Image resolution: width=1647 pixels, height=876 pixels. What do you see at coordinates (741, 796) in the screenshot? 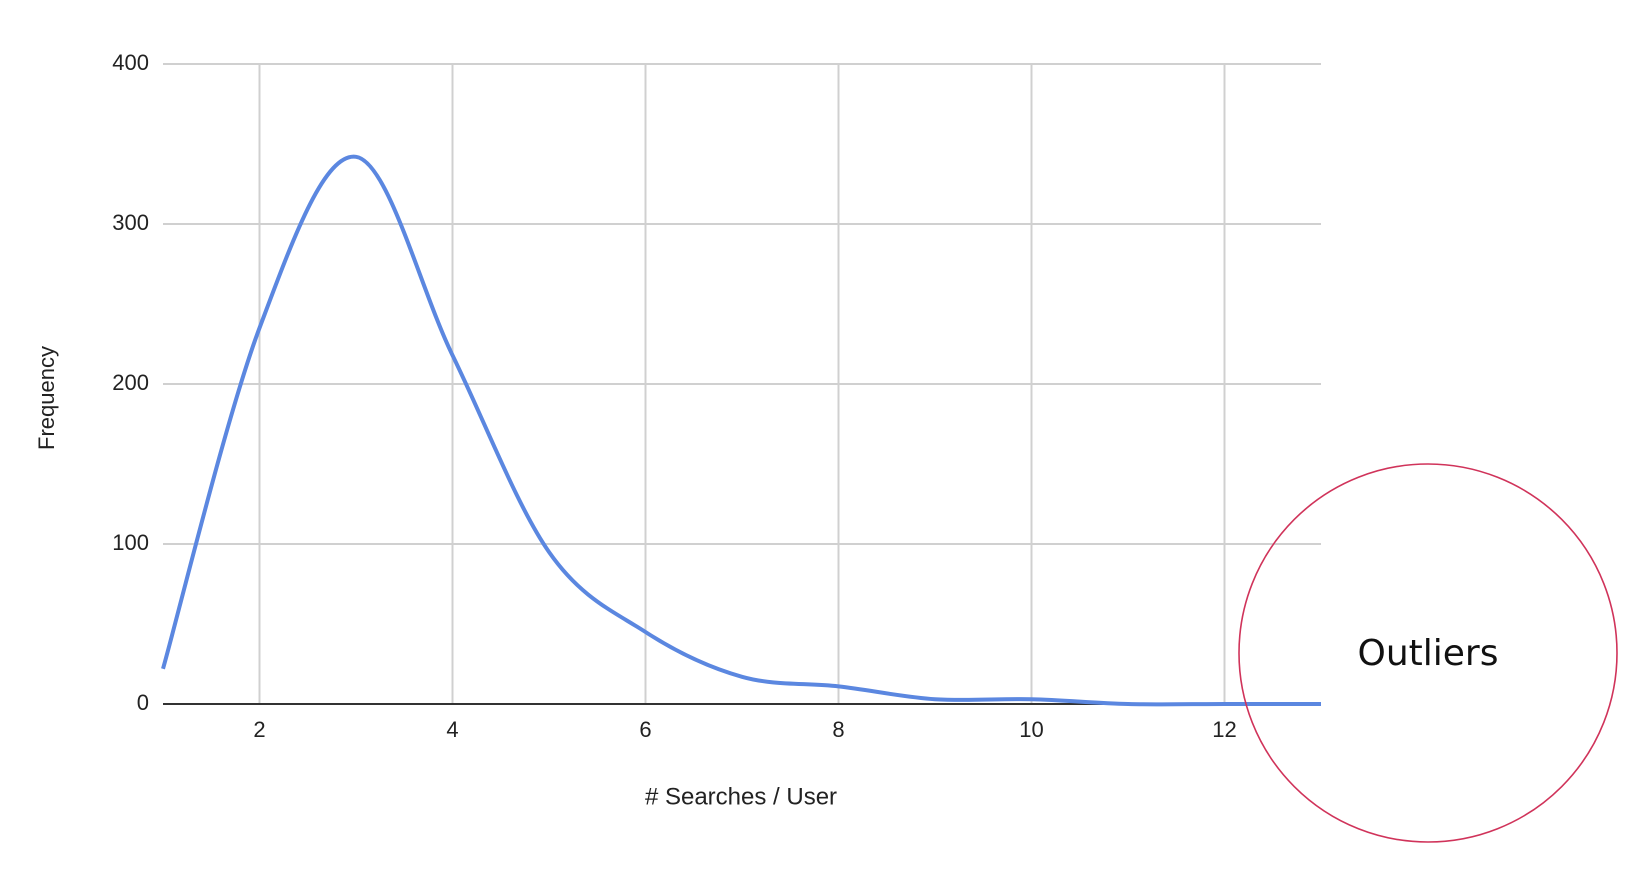
I see `x-axis-label: # Searches / User` at bounding box center [741, 796].